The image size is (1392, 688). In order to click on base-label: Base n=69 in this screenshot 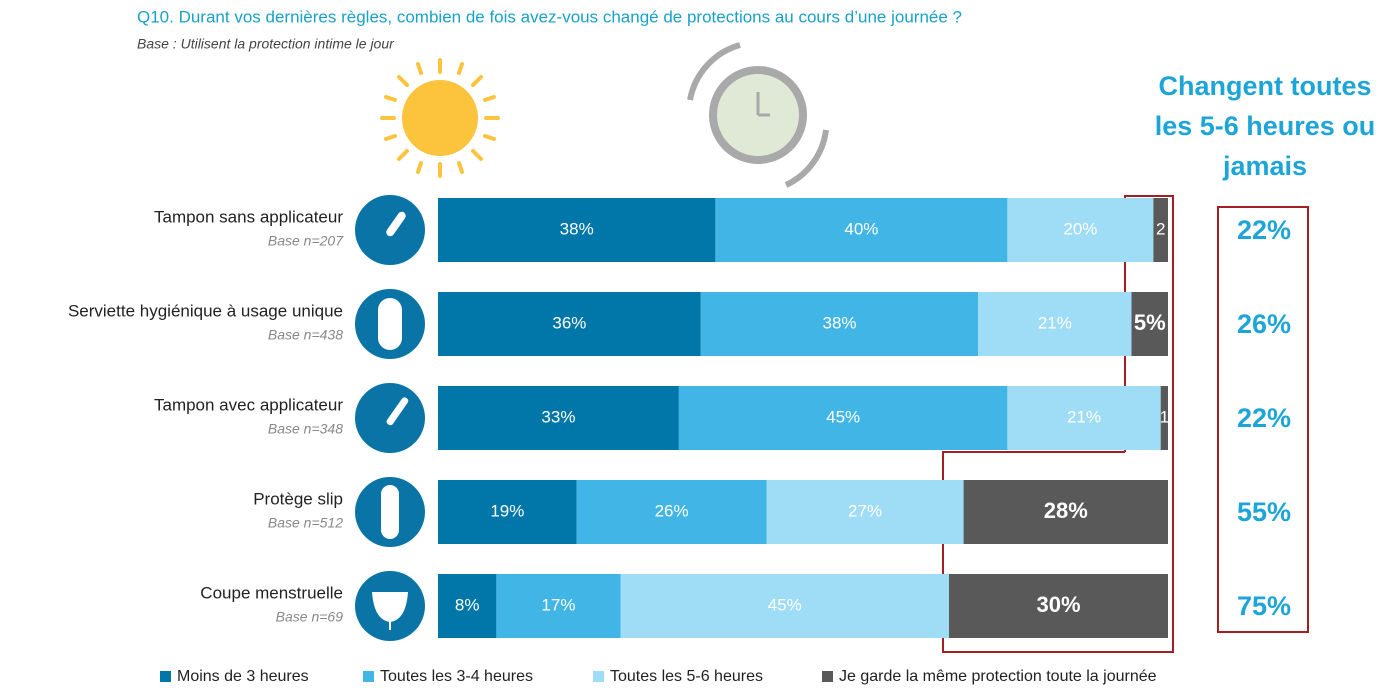, I will do `click(310, 617)`.